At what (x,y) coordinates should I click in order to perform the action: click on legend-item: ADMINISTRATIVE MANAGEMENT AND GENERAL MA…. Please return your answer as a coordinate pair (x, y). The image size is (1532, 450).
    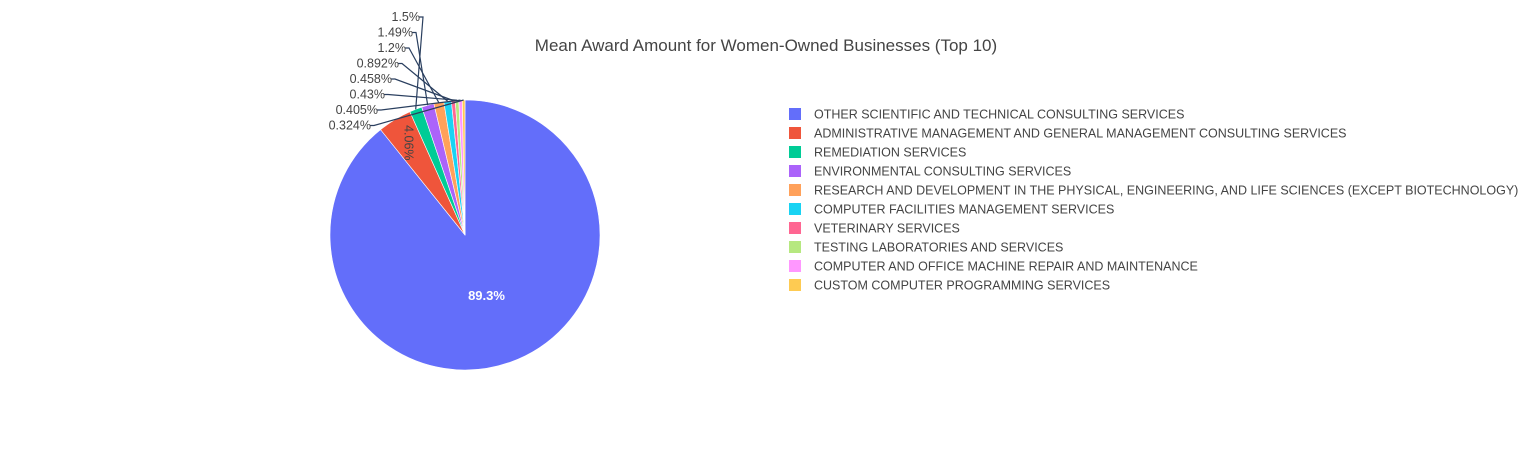
    Looking at the image, I should click on (1068, 134).